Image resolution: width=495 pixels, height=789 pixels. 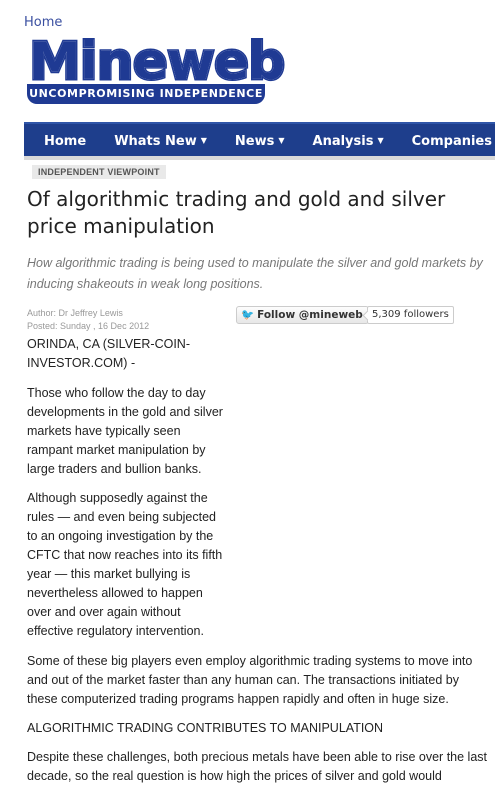 What do you see at coordinates (259, 158) in the screenshot?
I see `nav-substrip` at bounding box center [259, 158].